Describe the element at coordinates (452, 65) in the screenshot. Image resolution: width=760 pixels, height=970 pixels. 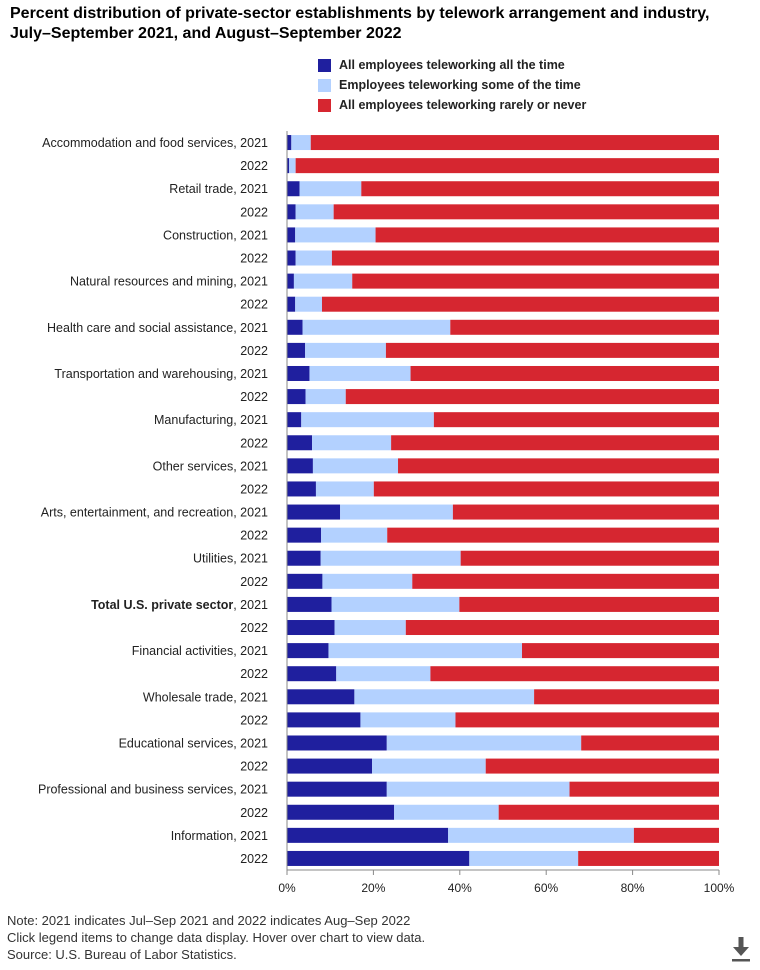
I see `legend-item-all-time: All employees teleworking all the time` at that location.